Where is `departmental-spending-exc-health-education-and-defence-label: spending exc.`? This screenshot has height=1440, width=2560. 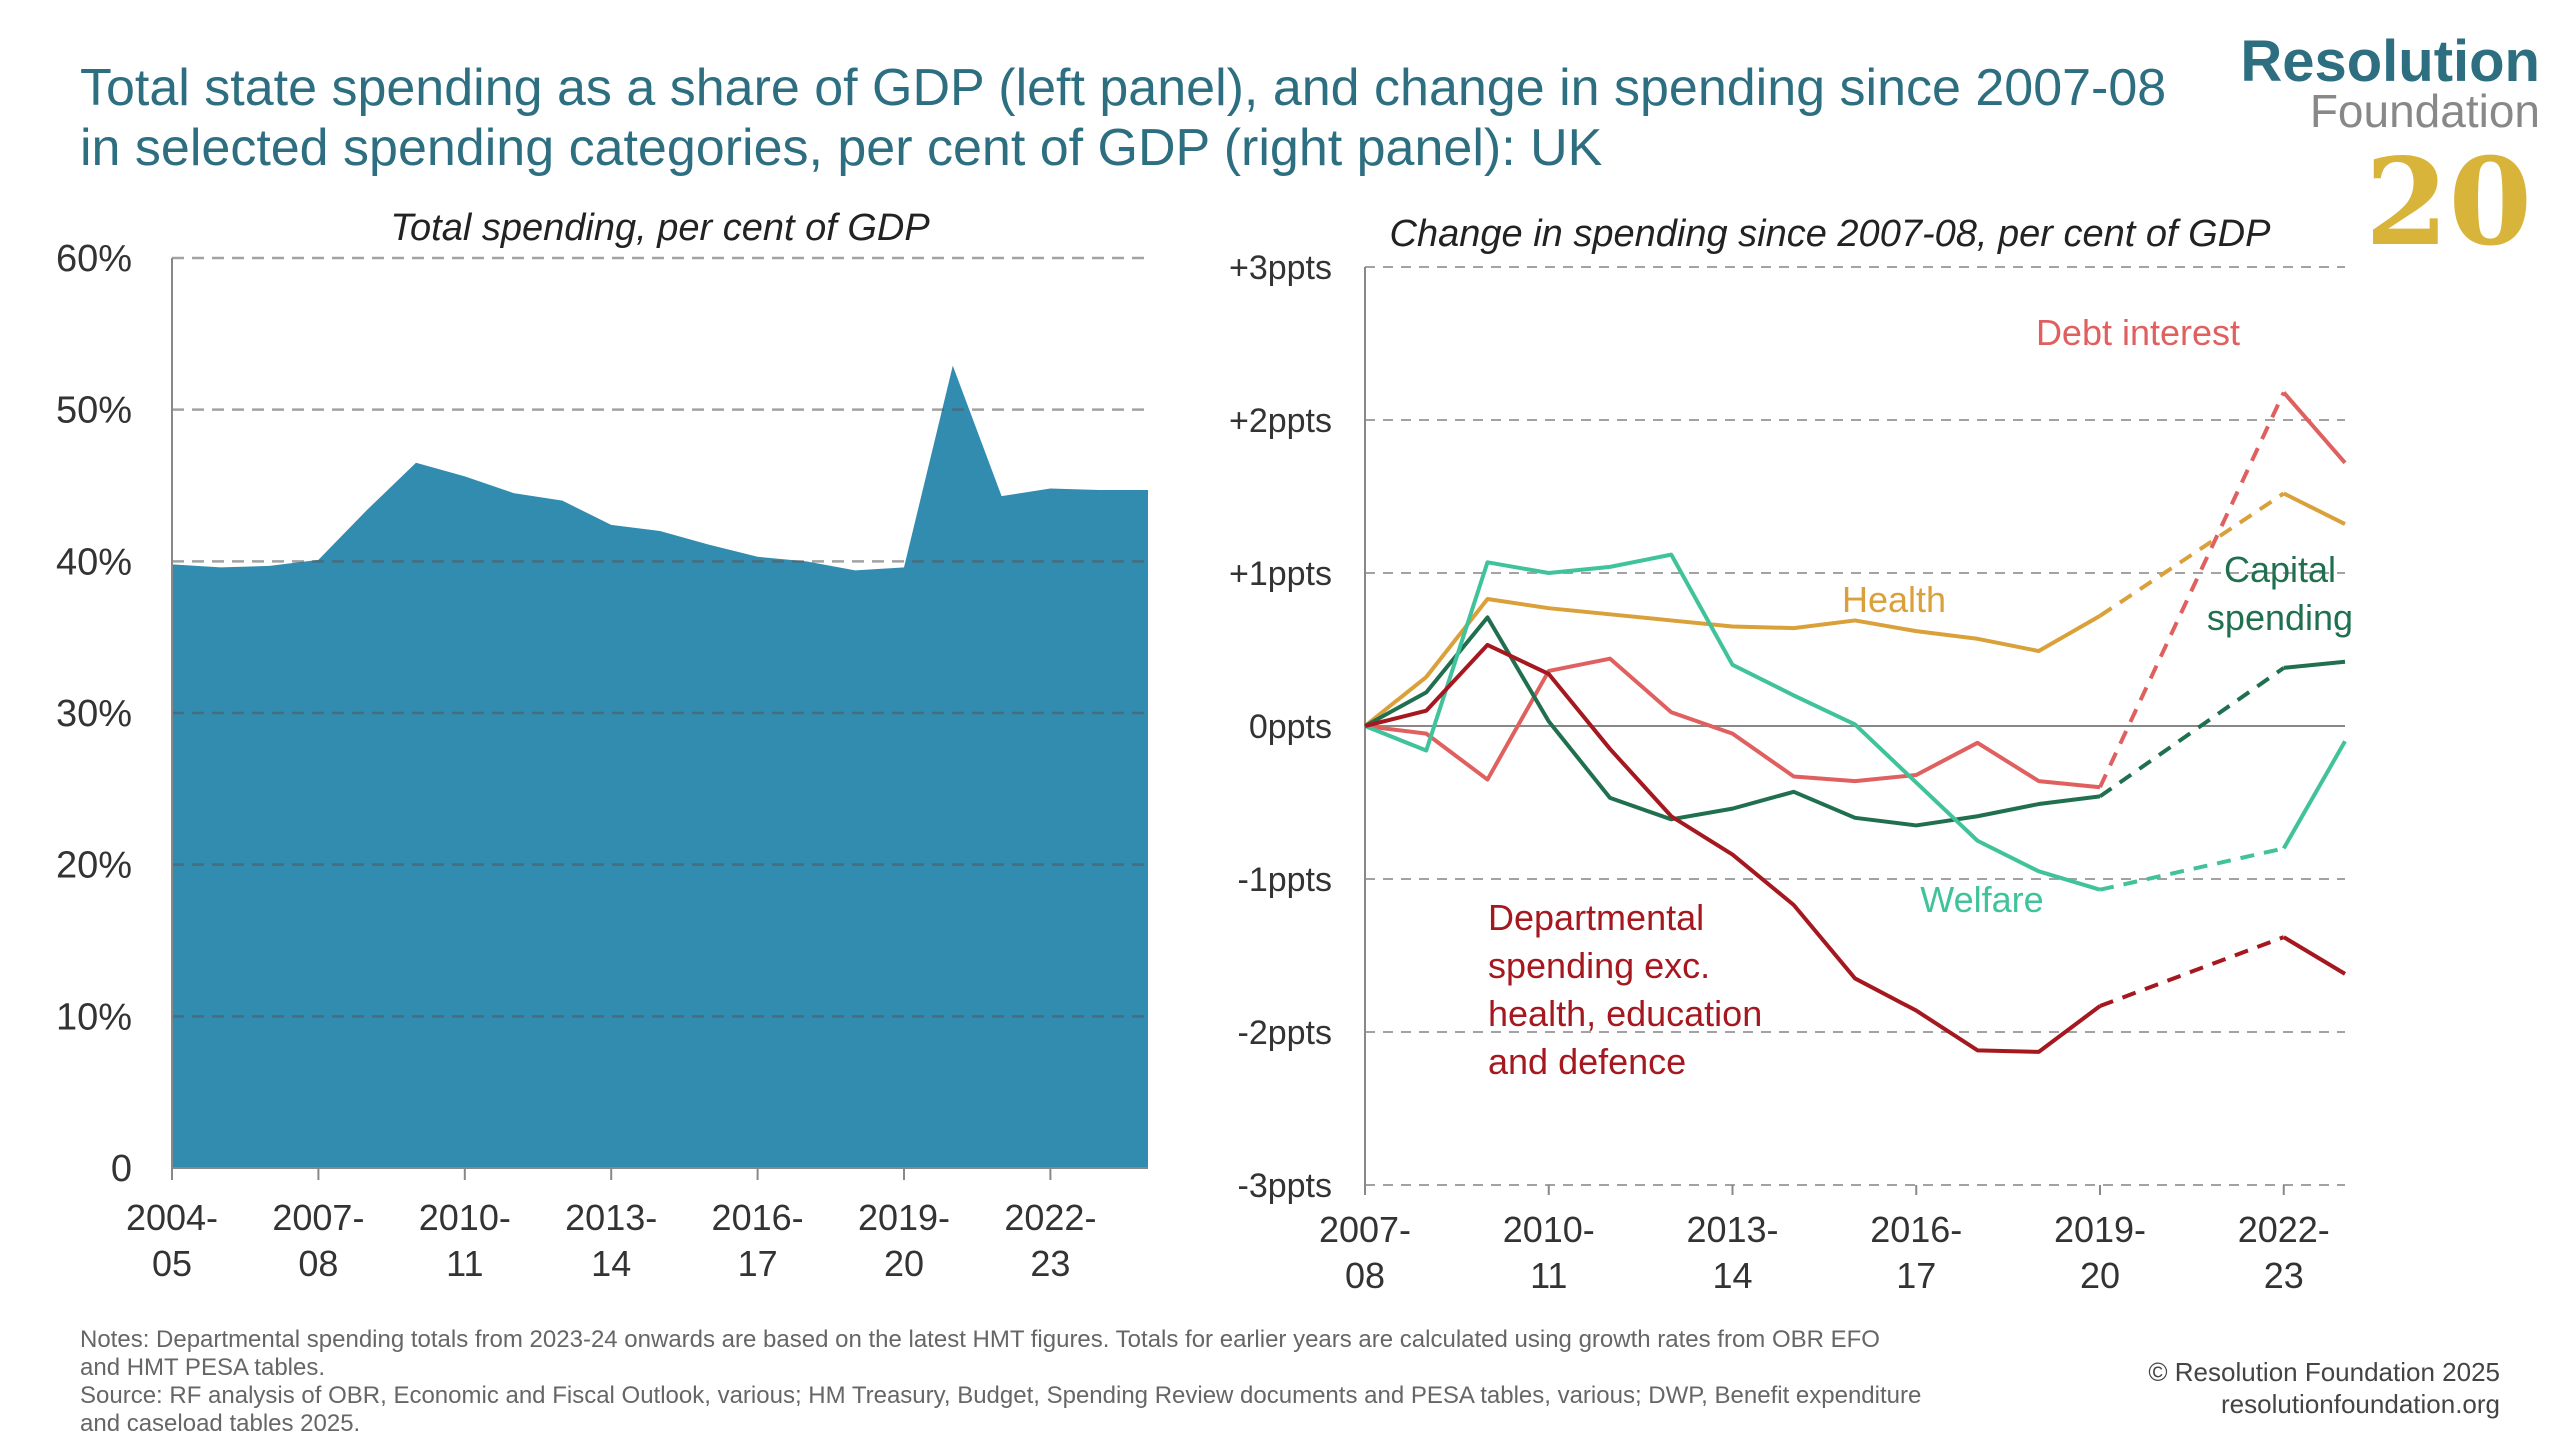 departmental-spending-exc-health-education-and-defence-label: spending exc. is located at coordinates (1599, 965).